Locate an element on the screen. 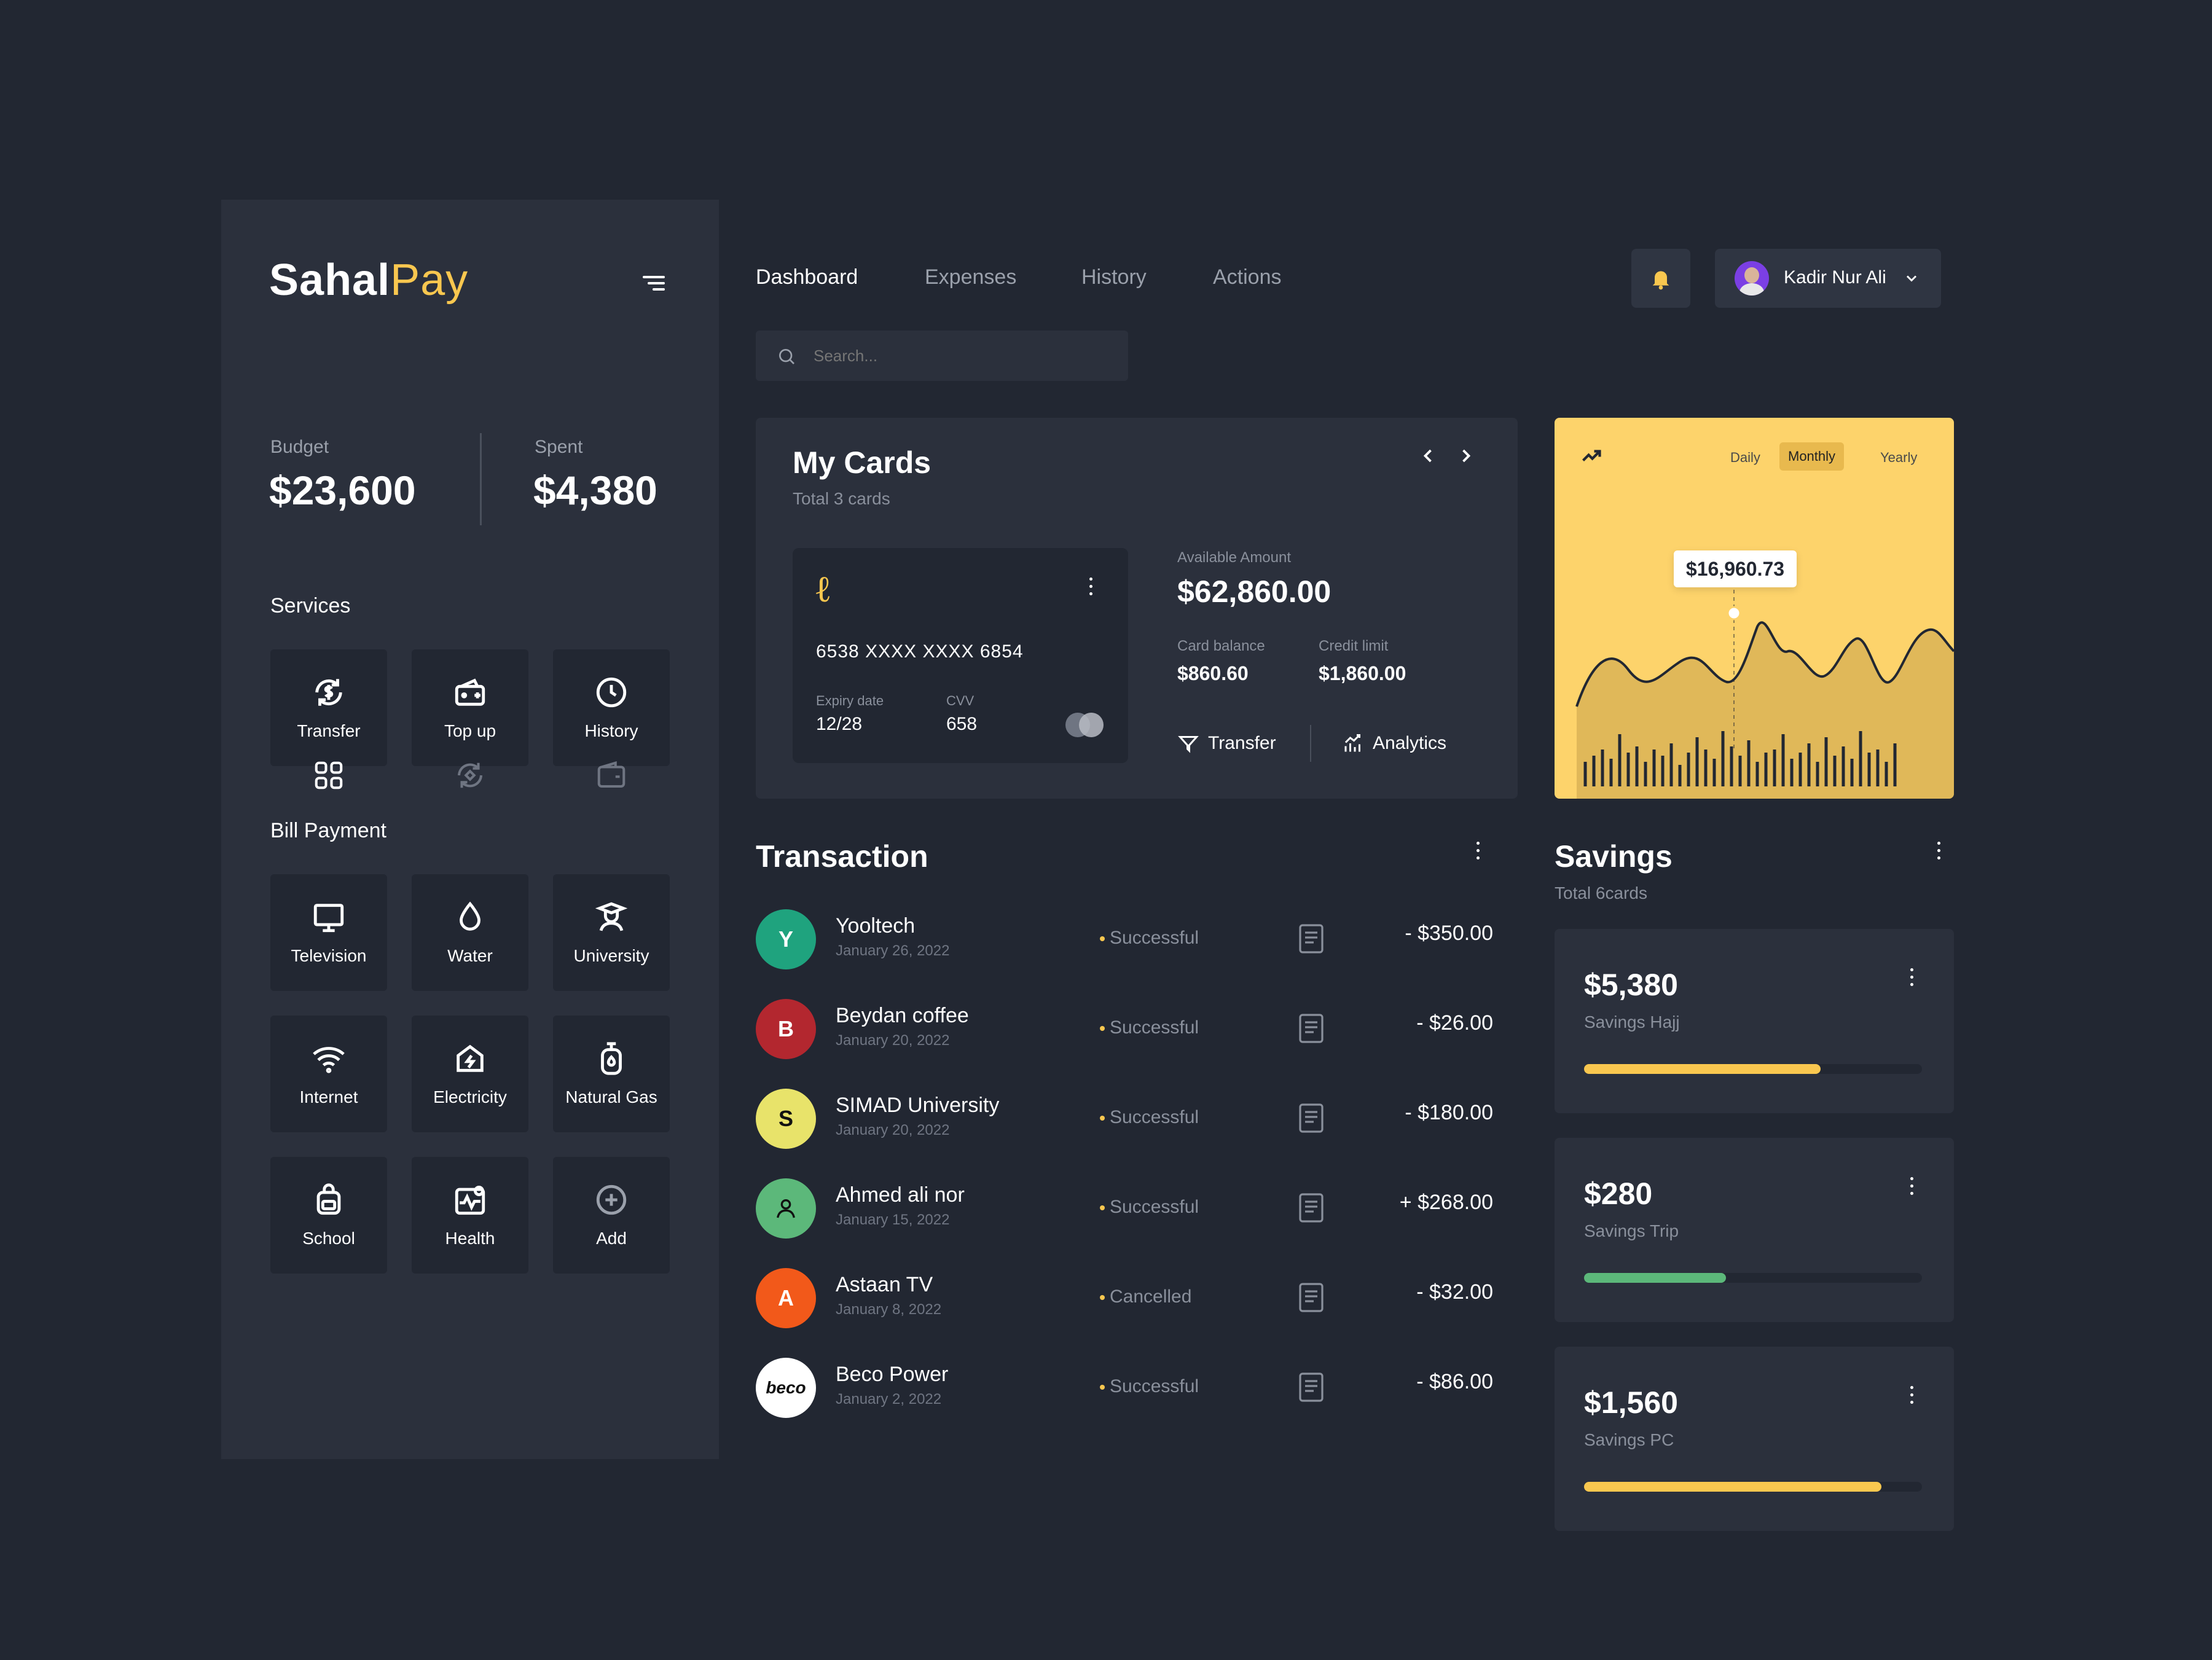  progress-fill is located at coordinates (1702, 1069).